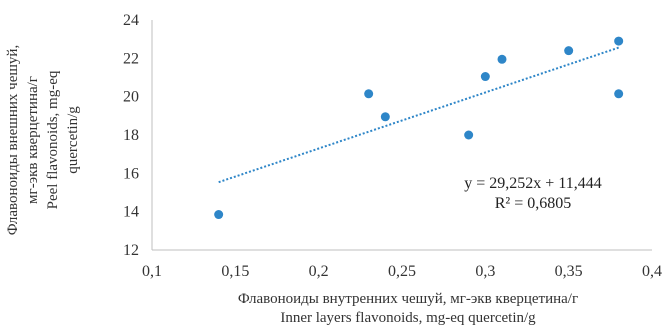  Describe the element at coordinates (152, 271) in the screenshot. I see `x-tick-label: 0,1` at that location.